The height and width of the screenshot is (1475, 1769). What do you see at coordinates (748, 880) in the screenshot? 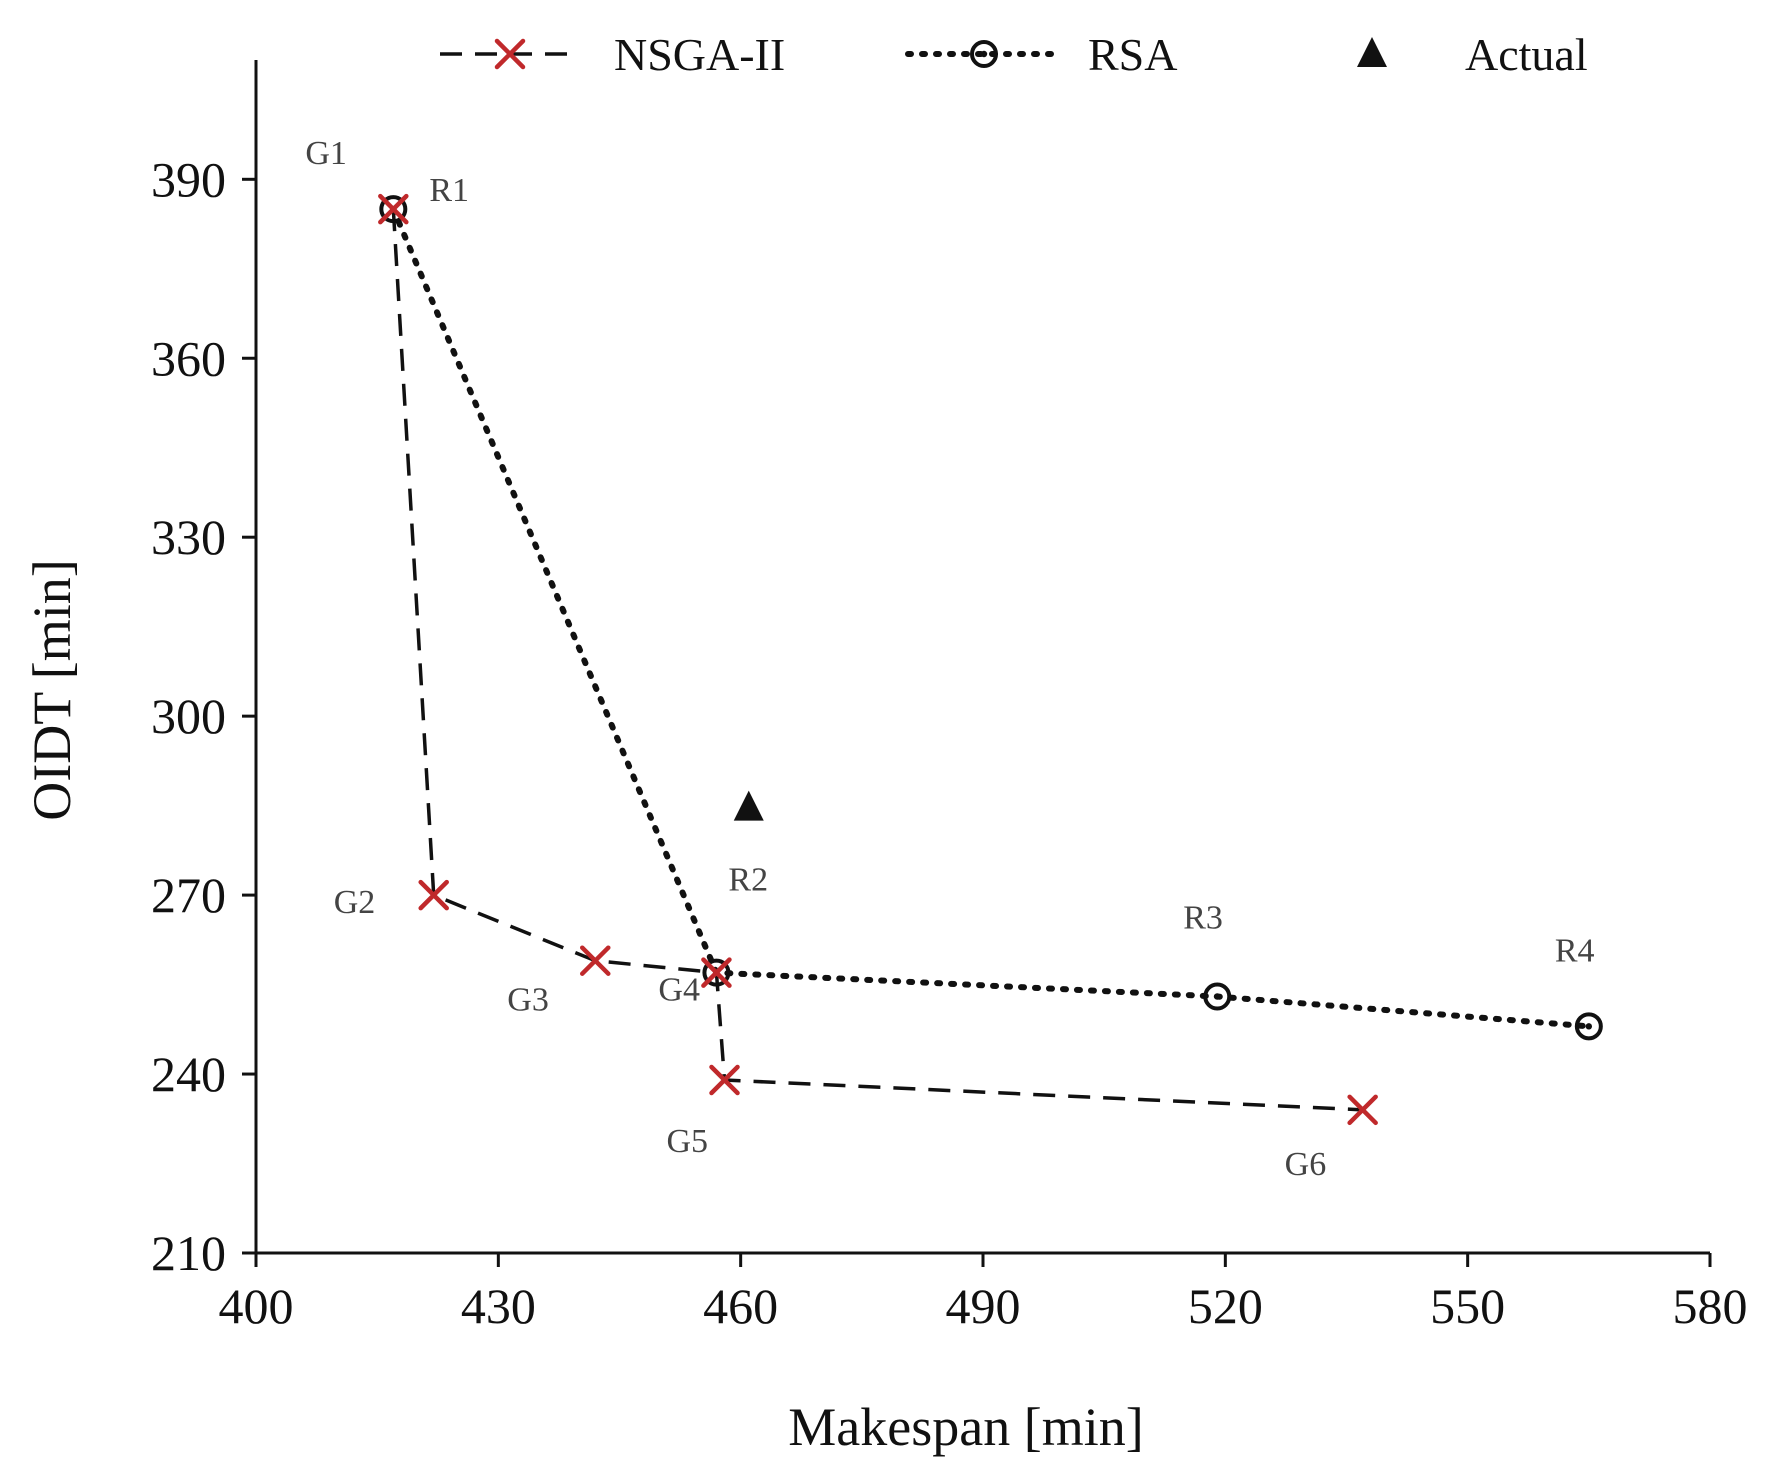
I see `point-label-r2: R2` at bounding box center [748, 880].